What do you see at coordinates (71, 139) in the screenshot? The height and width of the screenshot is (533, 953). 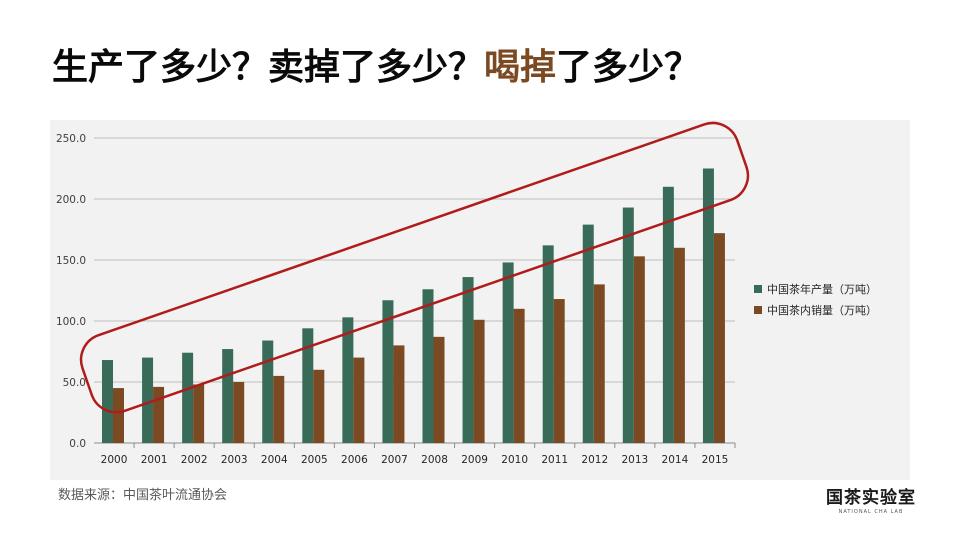 I see `y-tick-label: 250.0` at bounding box center [71, 139].